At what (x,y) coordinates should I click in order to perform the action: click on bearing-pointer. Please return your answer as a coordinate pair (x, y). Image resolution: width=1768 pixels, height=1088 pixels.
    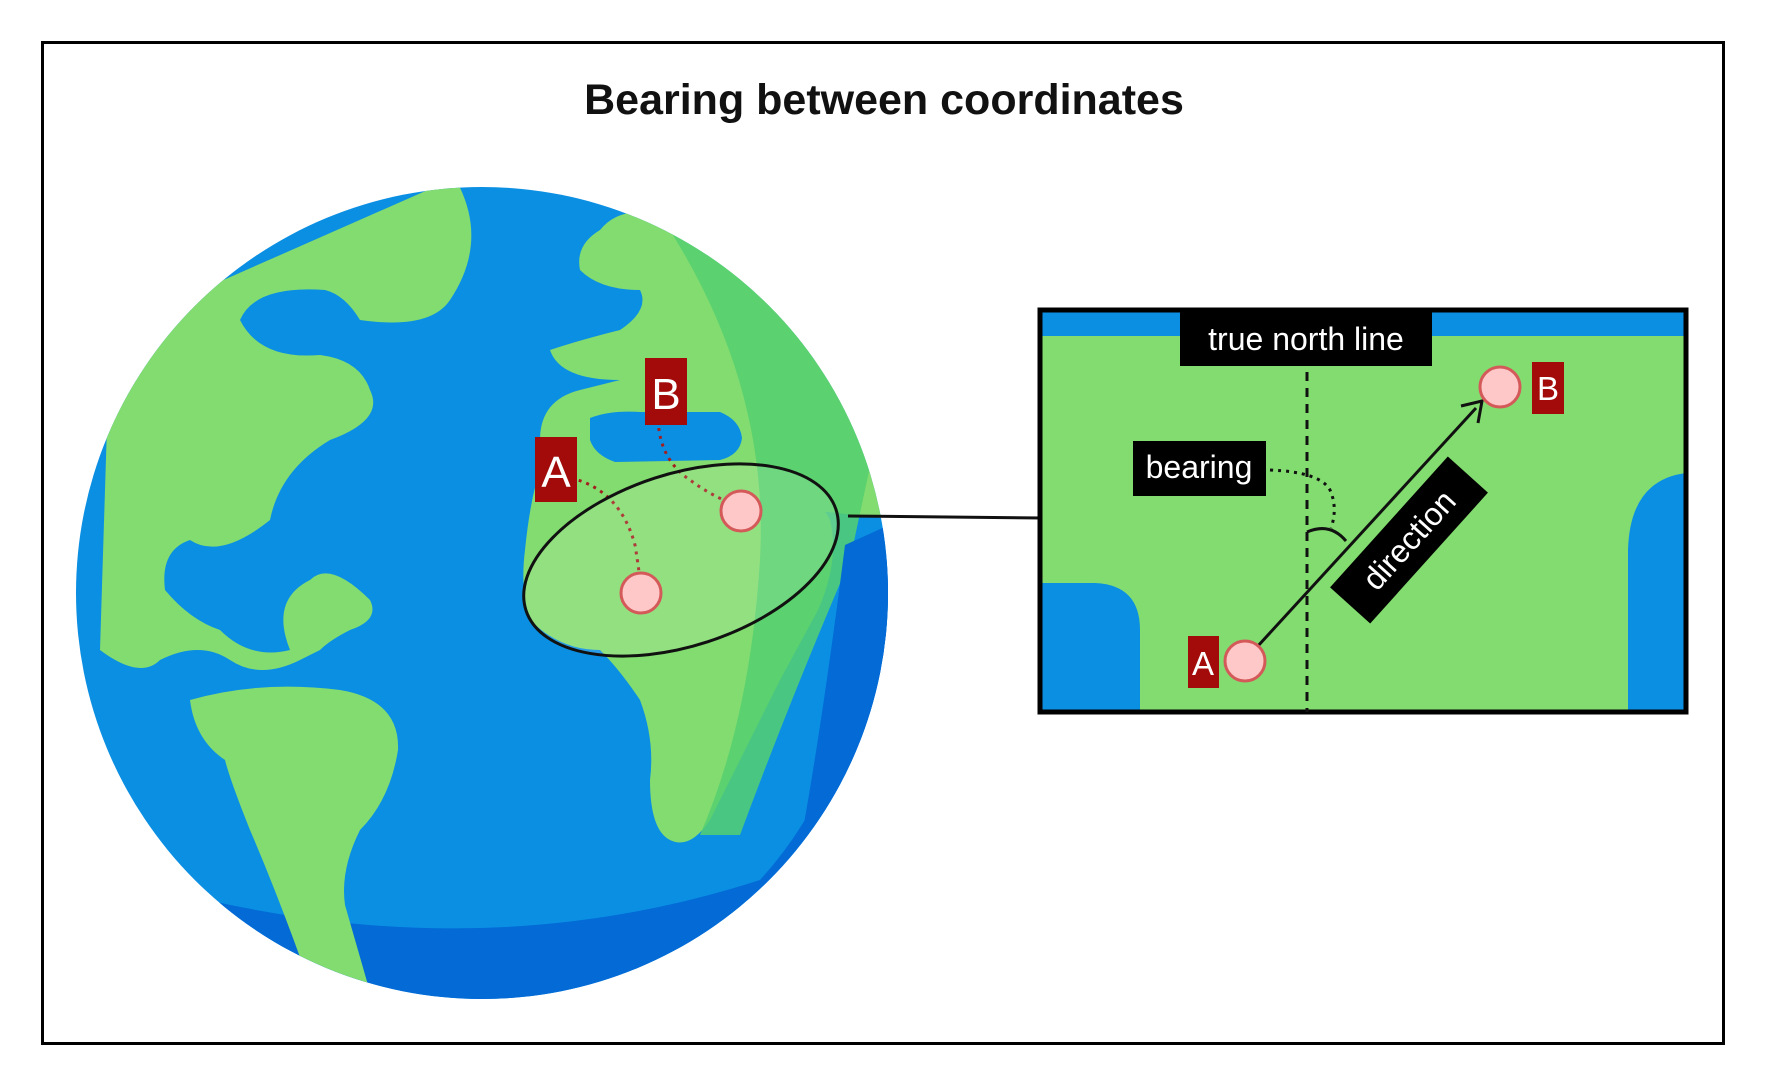
    Looking at the image, I should click on (1302, 498).